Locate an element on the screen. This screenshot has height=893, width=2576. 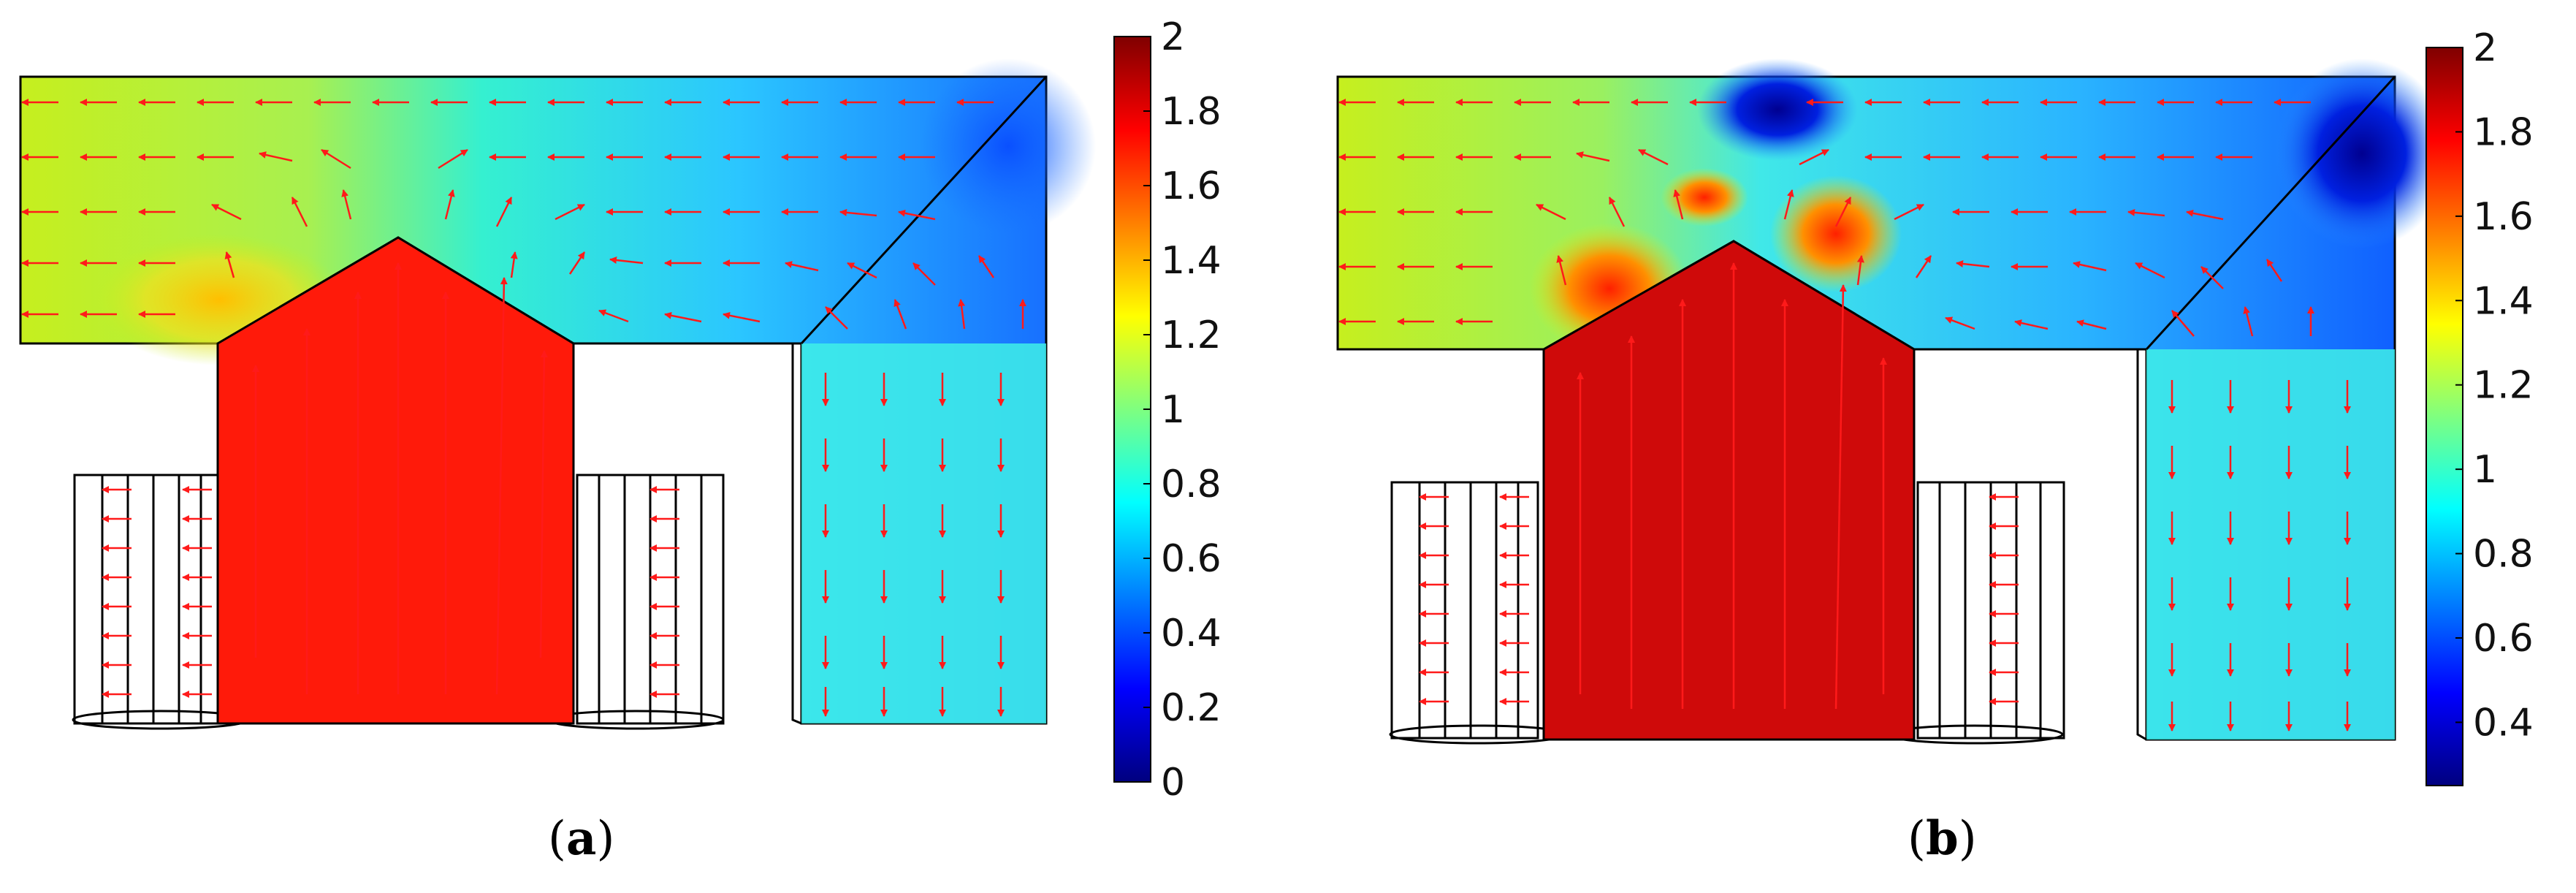
panel-label-a: (a) is located at coordinates (581, 838).